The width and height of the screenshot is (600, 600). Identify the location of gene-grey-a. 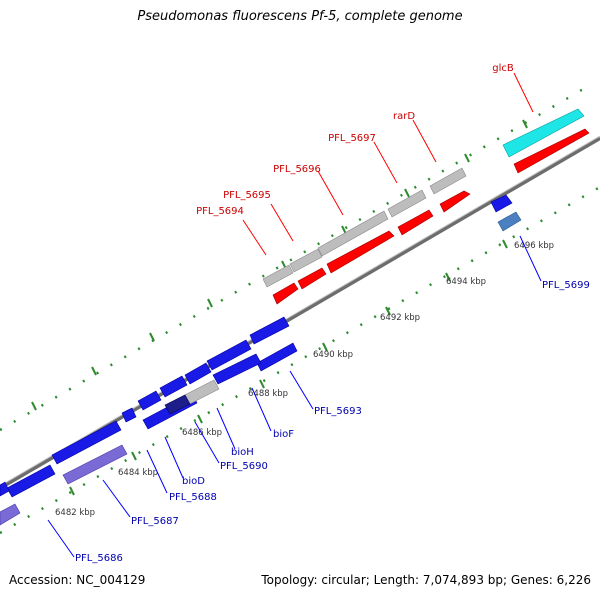
(448, 181).